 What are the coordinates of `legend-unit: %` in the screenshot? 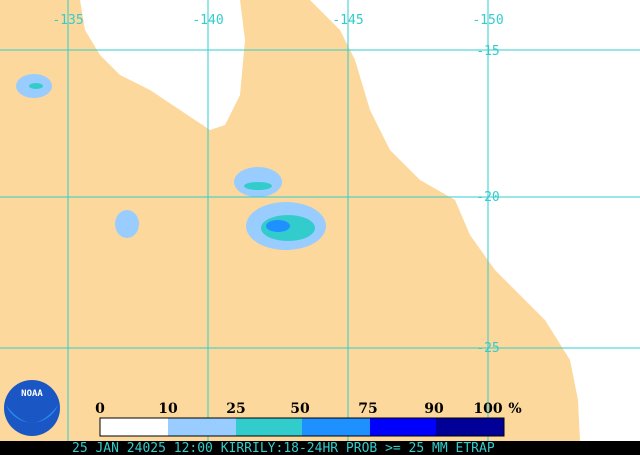 It's located at (514, 409).